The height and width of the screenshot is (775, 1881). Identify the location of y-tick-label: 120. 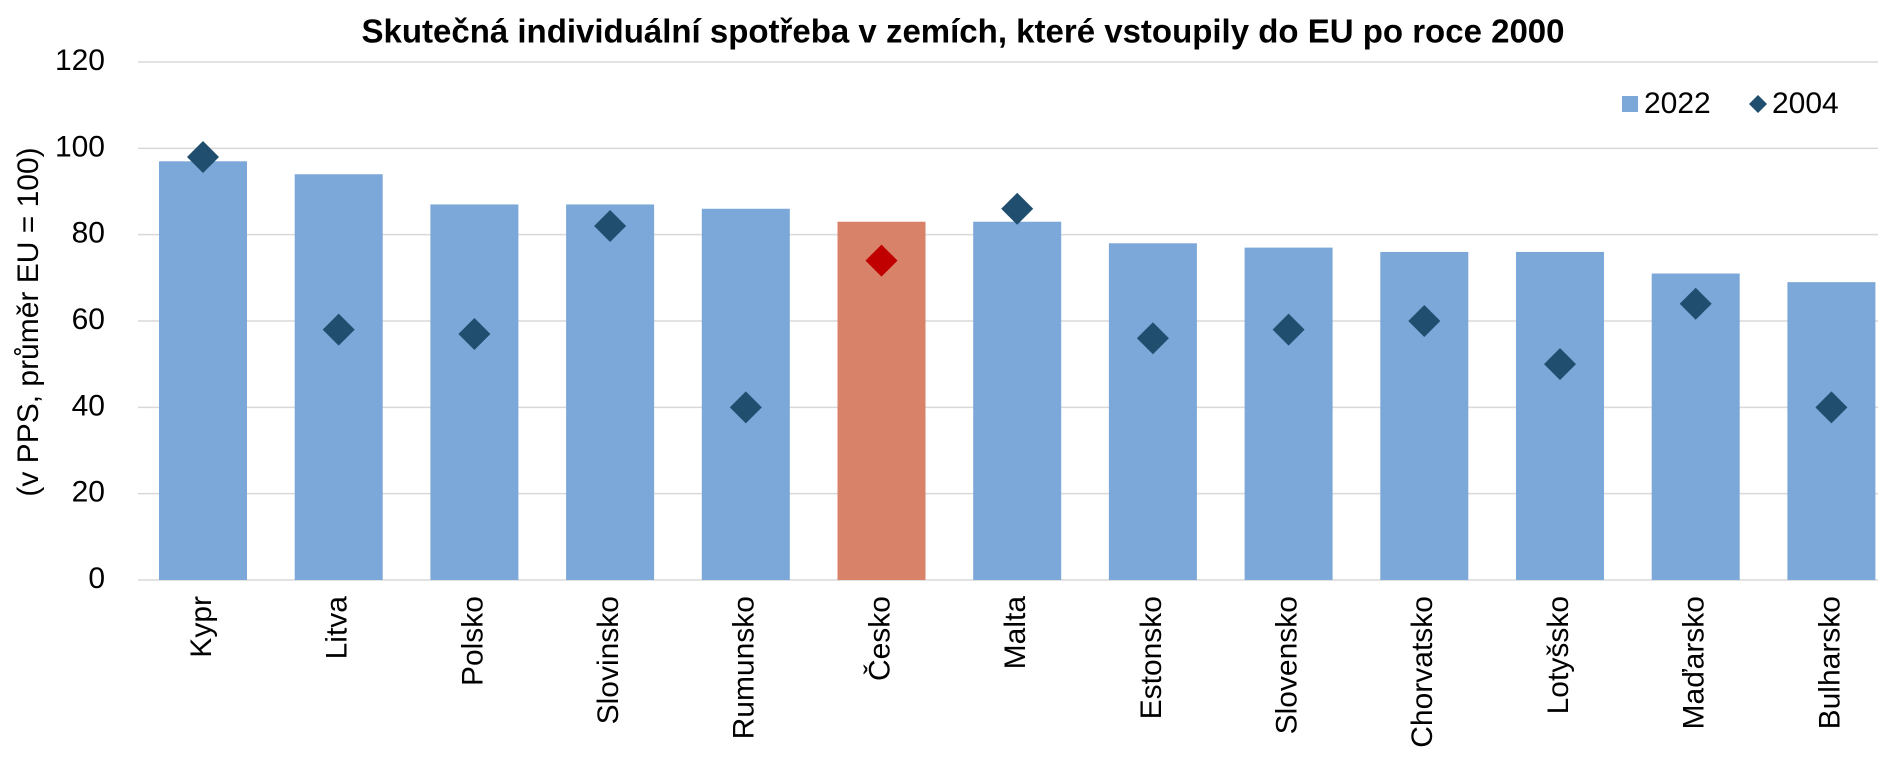
(80, 60).